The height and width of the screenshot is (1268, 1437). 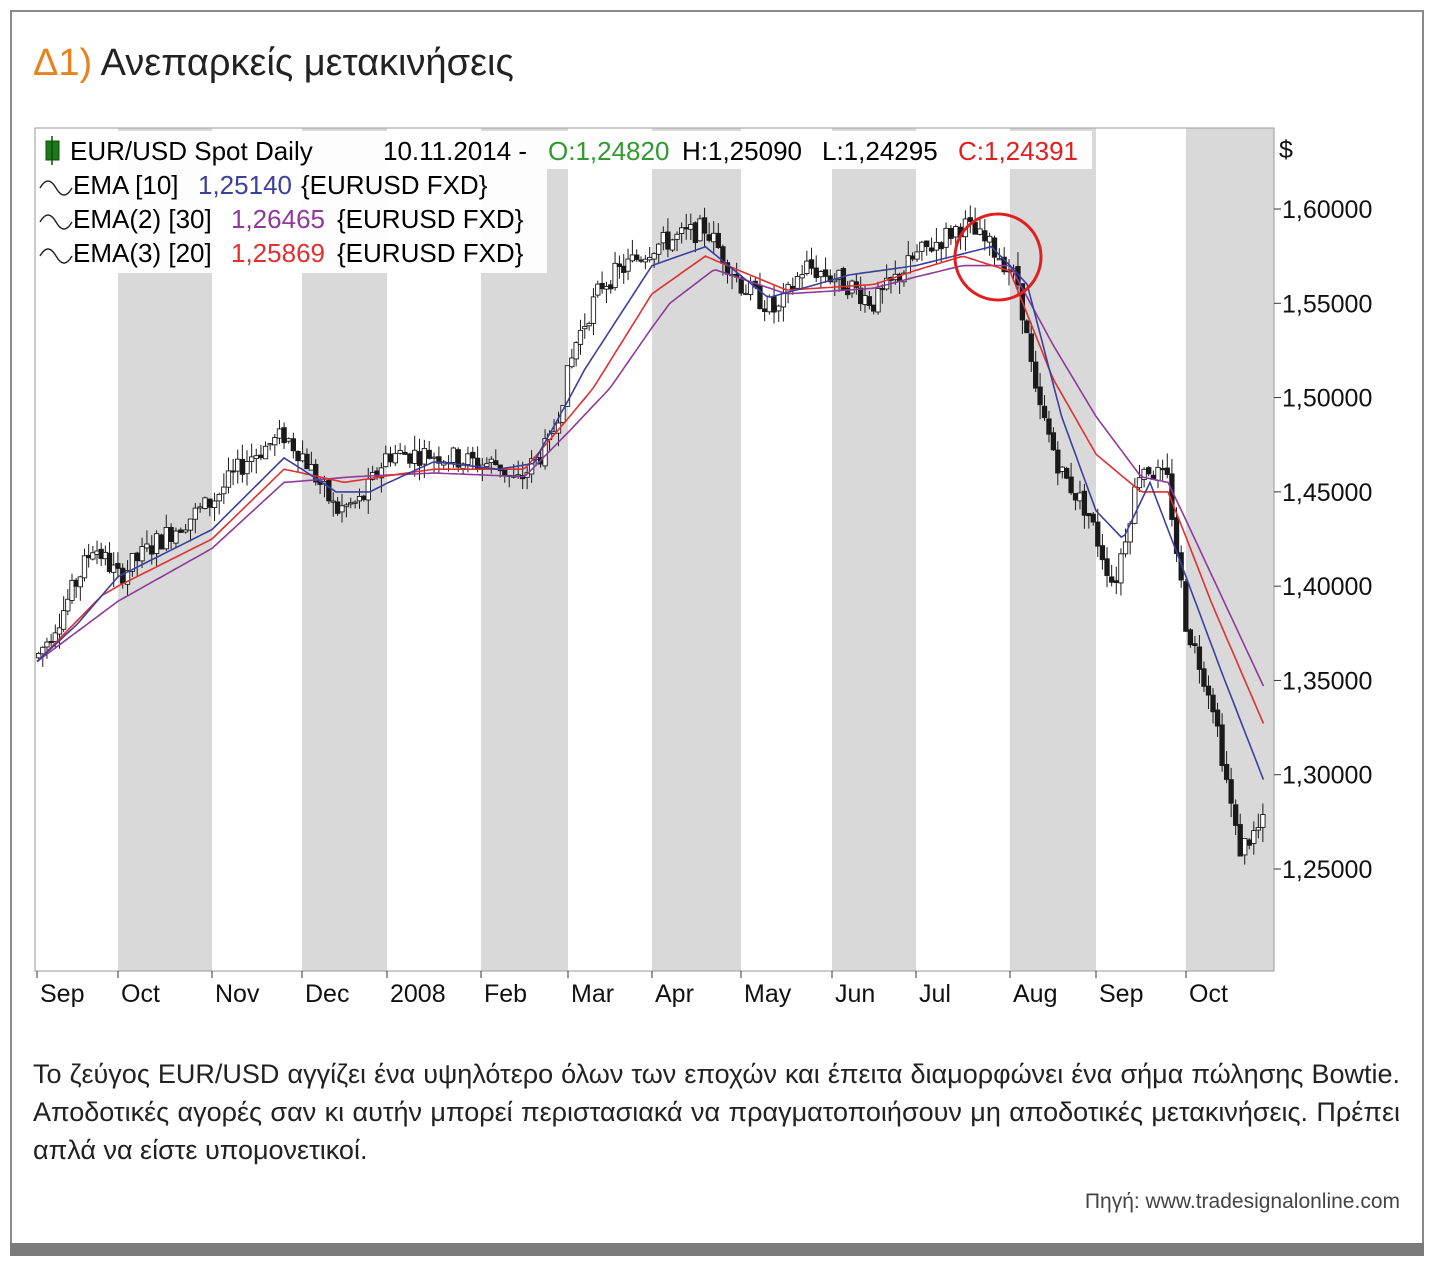 I want to click on legend-ema10-label: EMA [10], so click(x=126, y=185).